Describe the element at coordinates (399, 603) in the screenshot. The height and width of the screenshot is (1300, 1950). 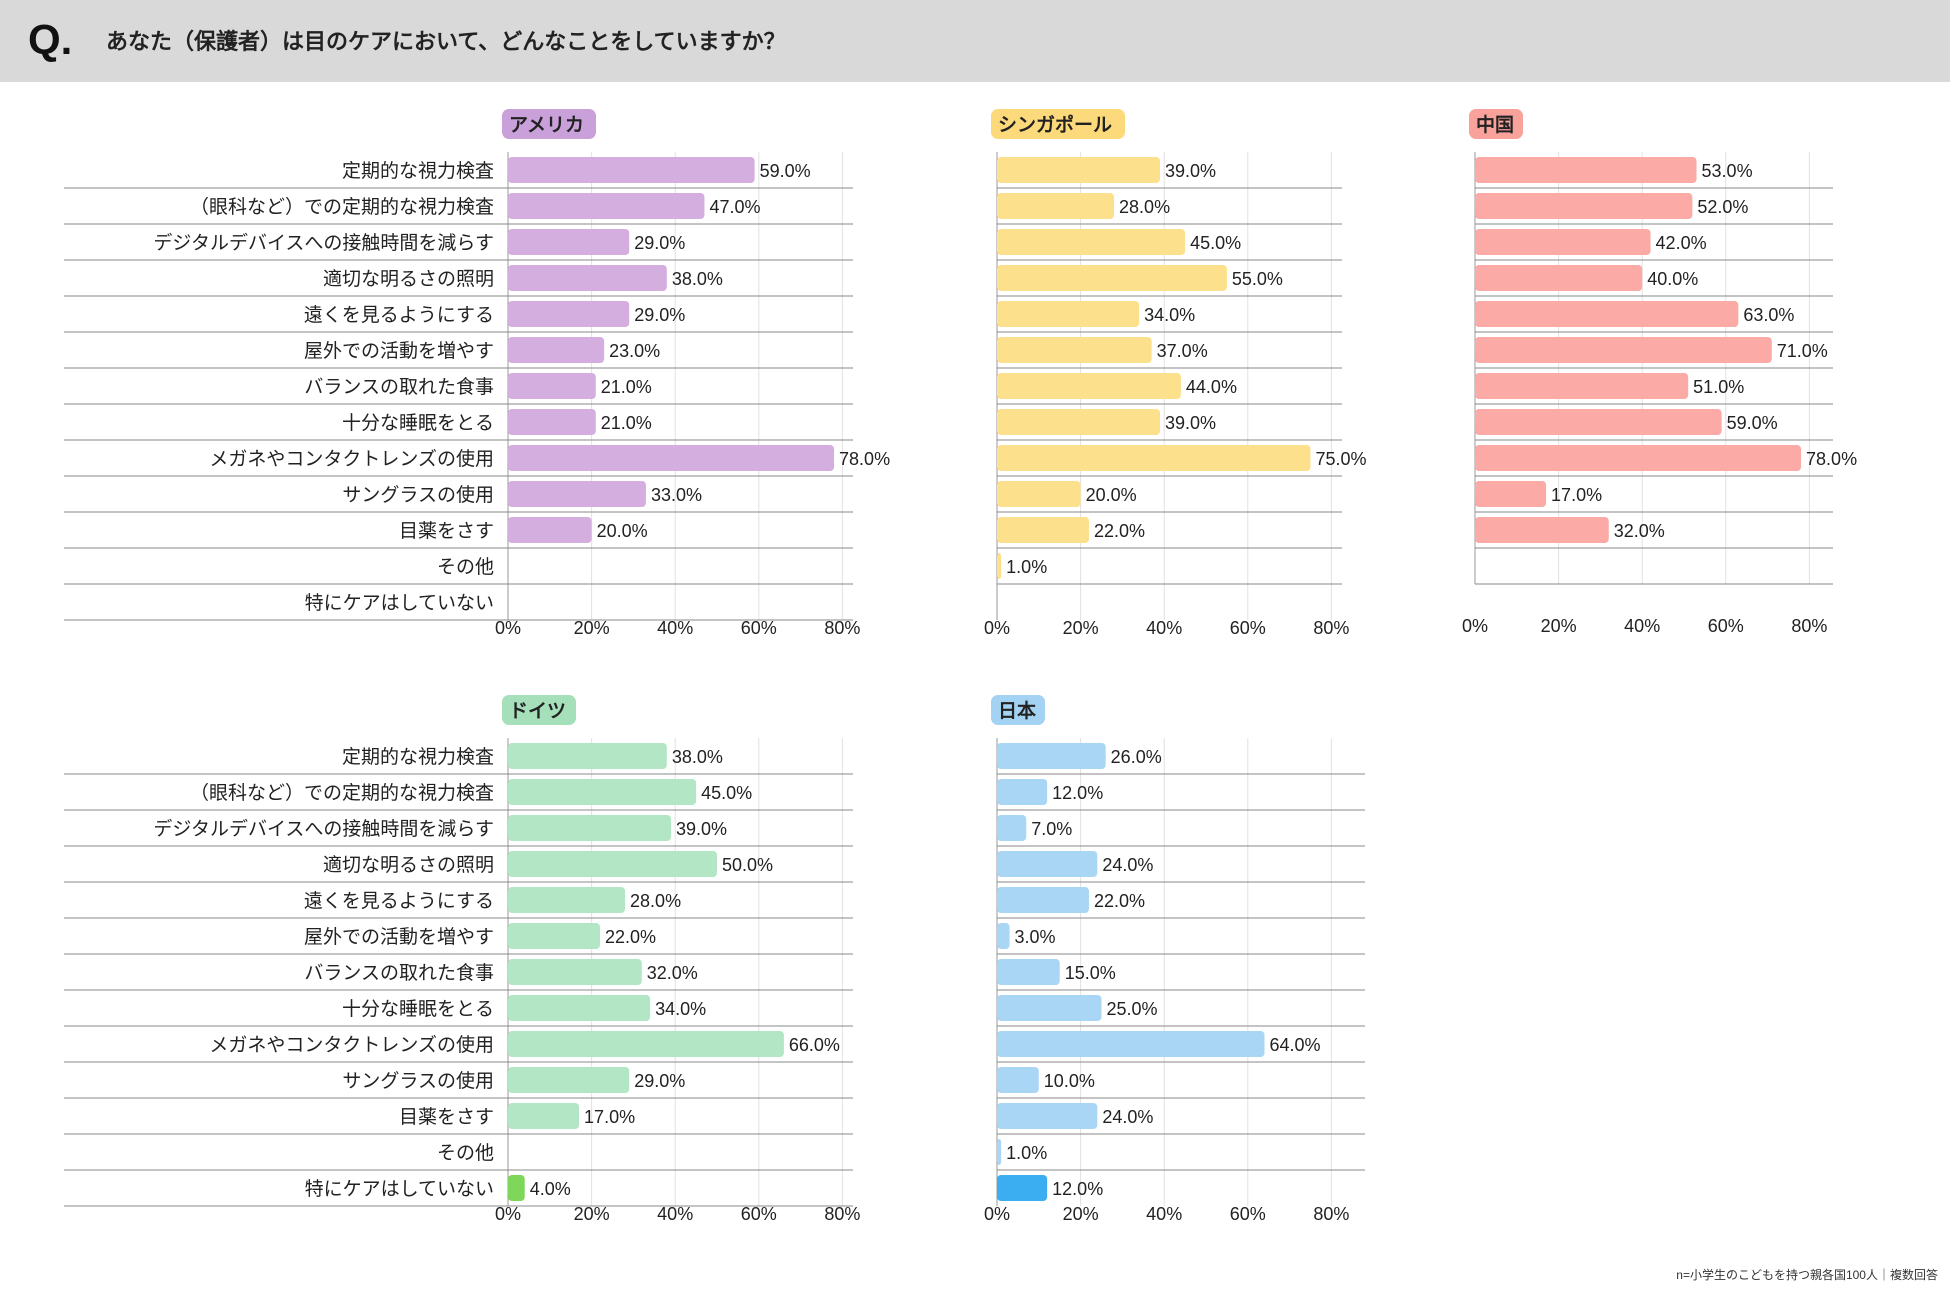
I see `category-label: 特にケアはしていない` at that location.